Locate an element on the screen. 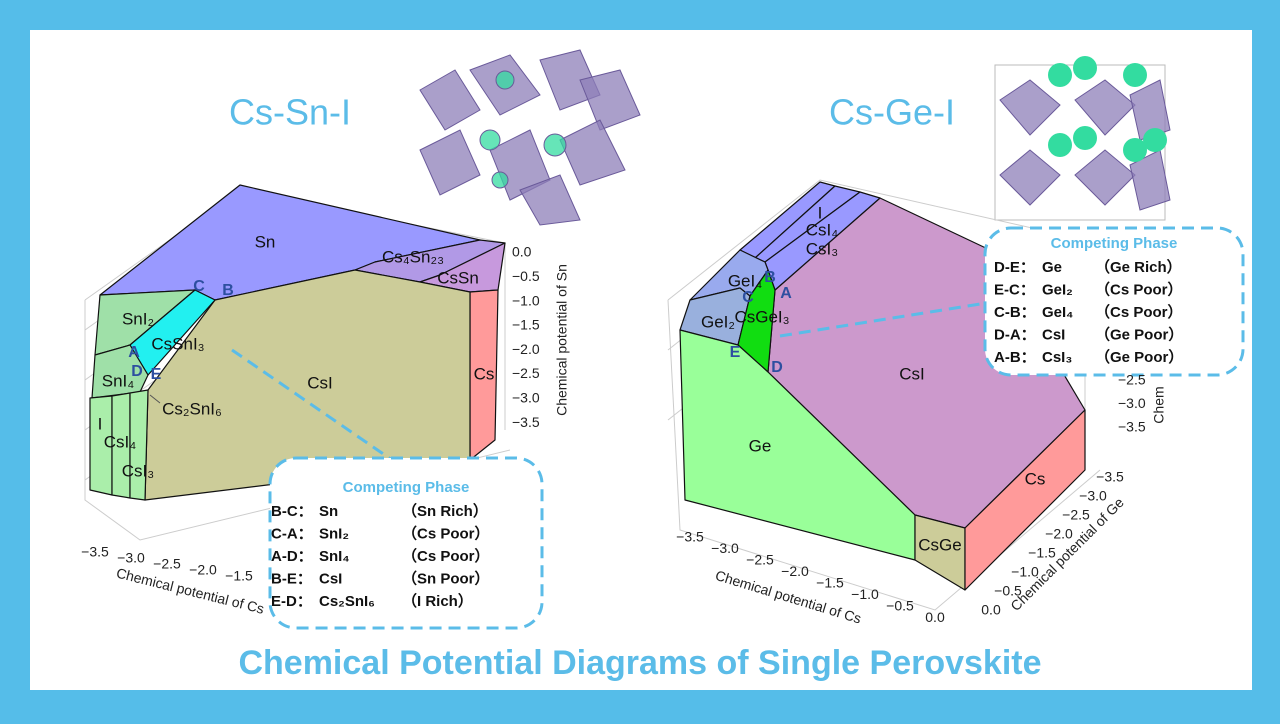 This screenshot has width=1280, height=724. z-tick-label: −3.5 is located at coordinates (526, 422).